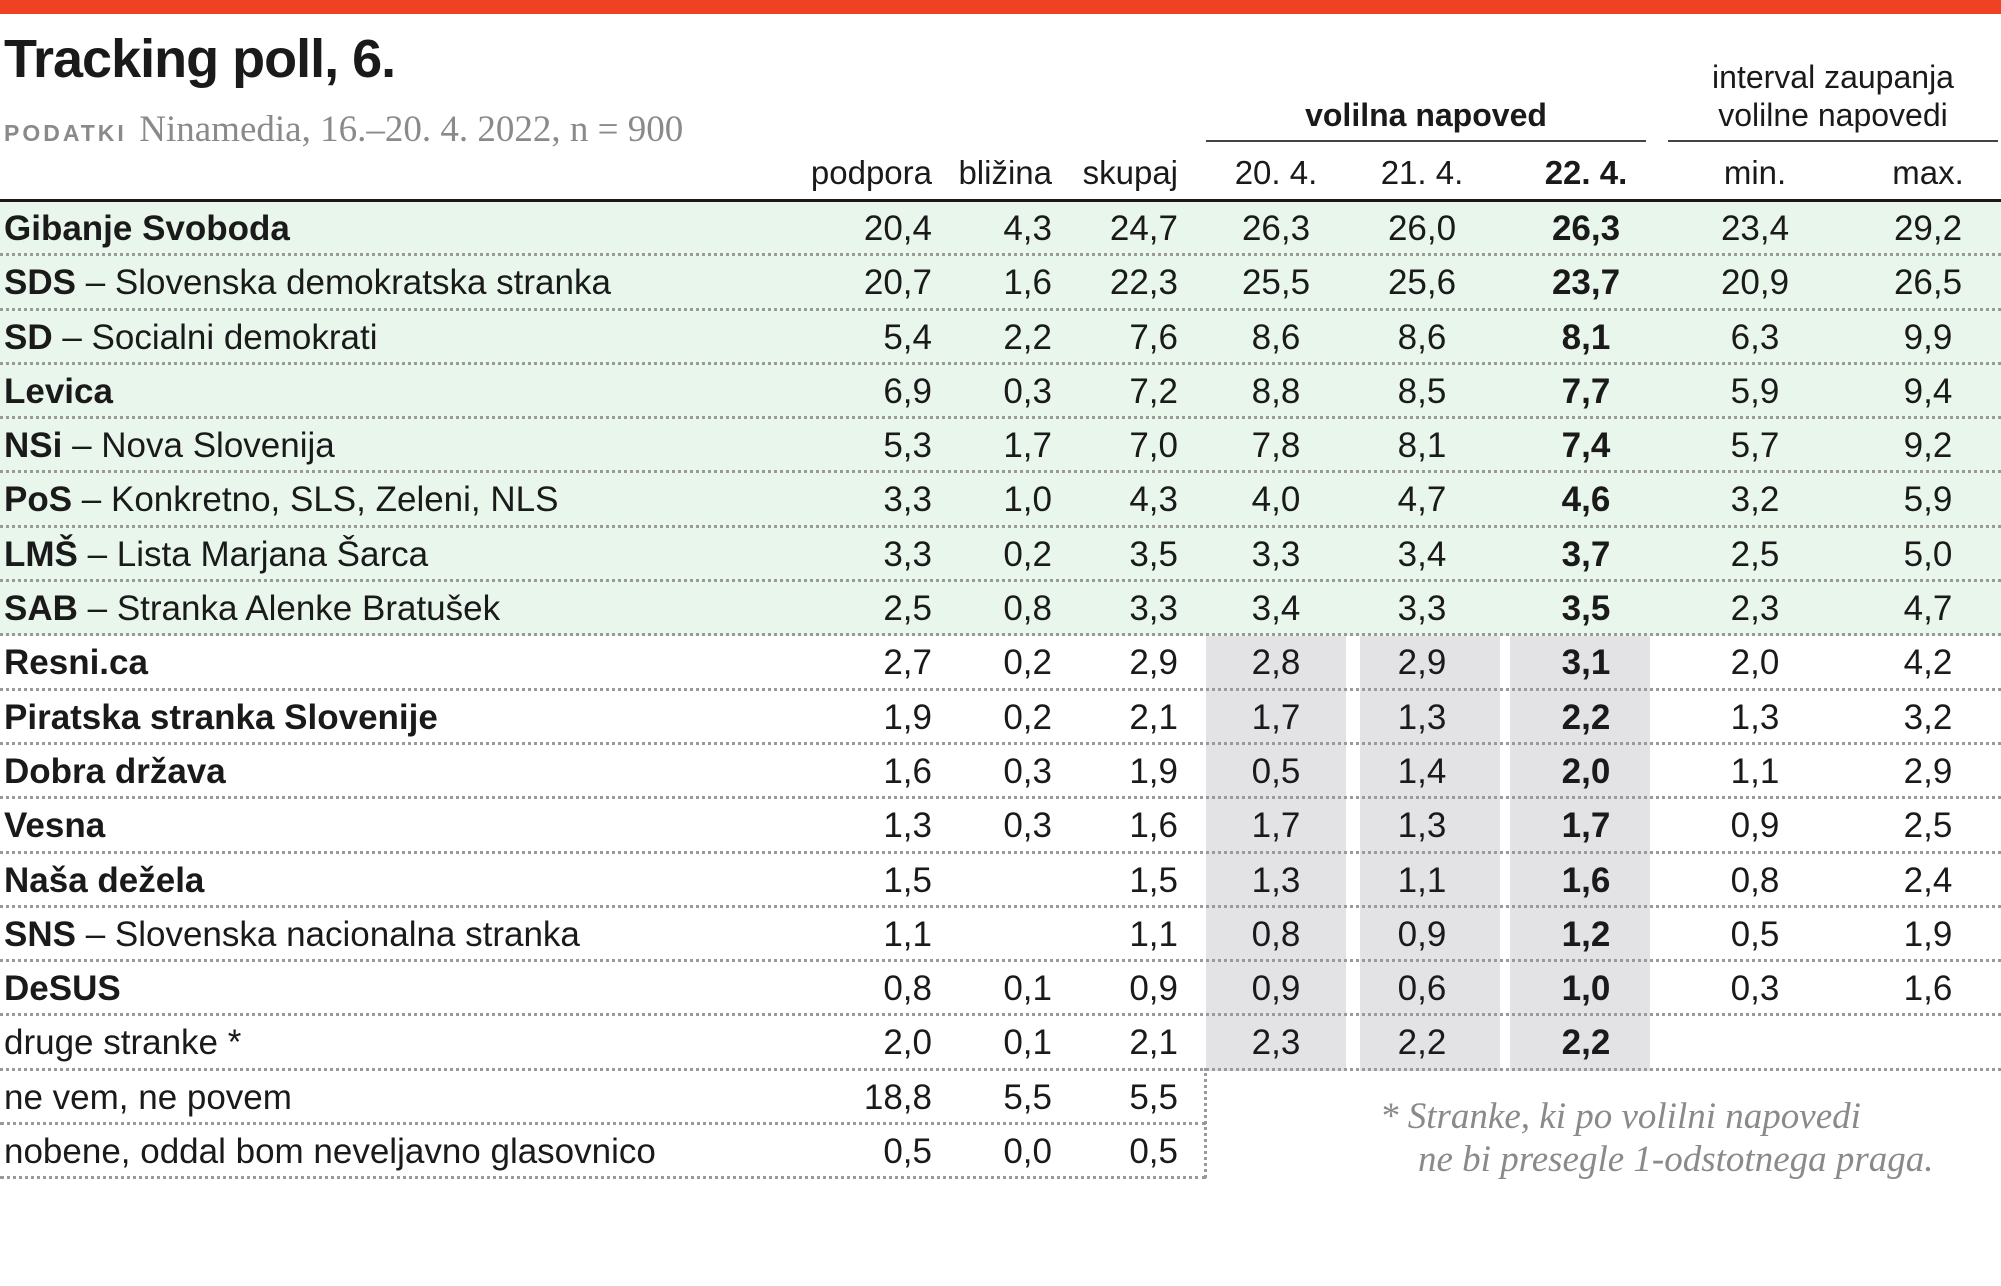  I want to click on value-max: 26,5, so click(1928, 283).